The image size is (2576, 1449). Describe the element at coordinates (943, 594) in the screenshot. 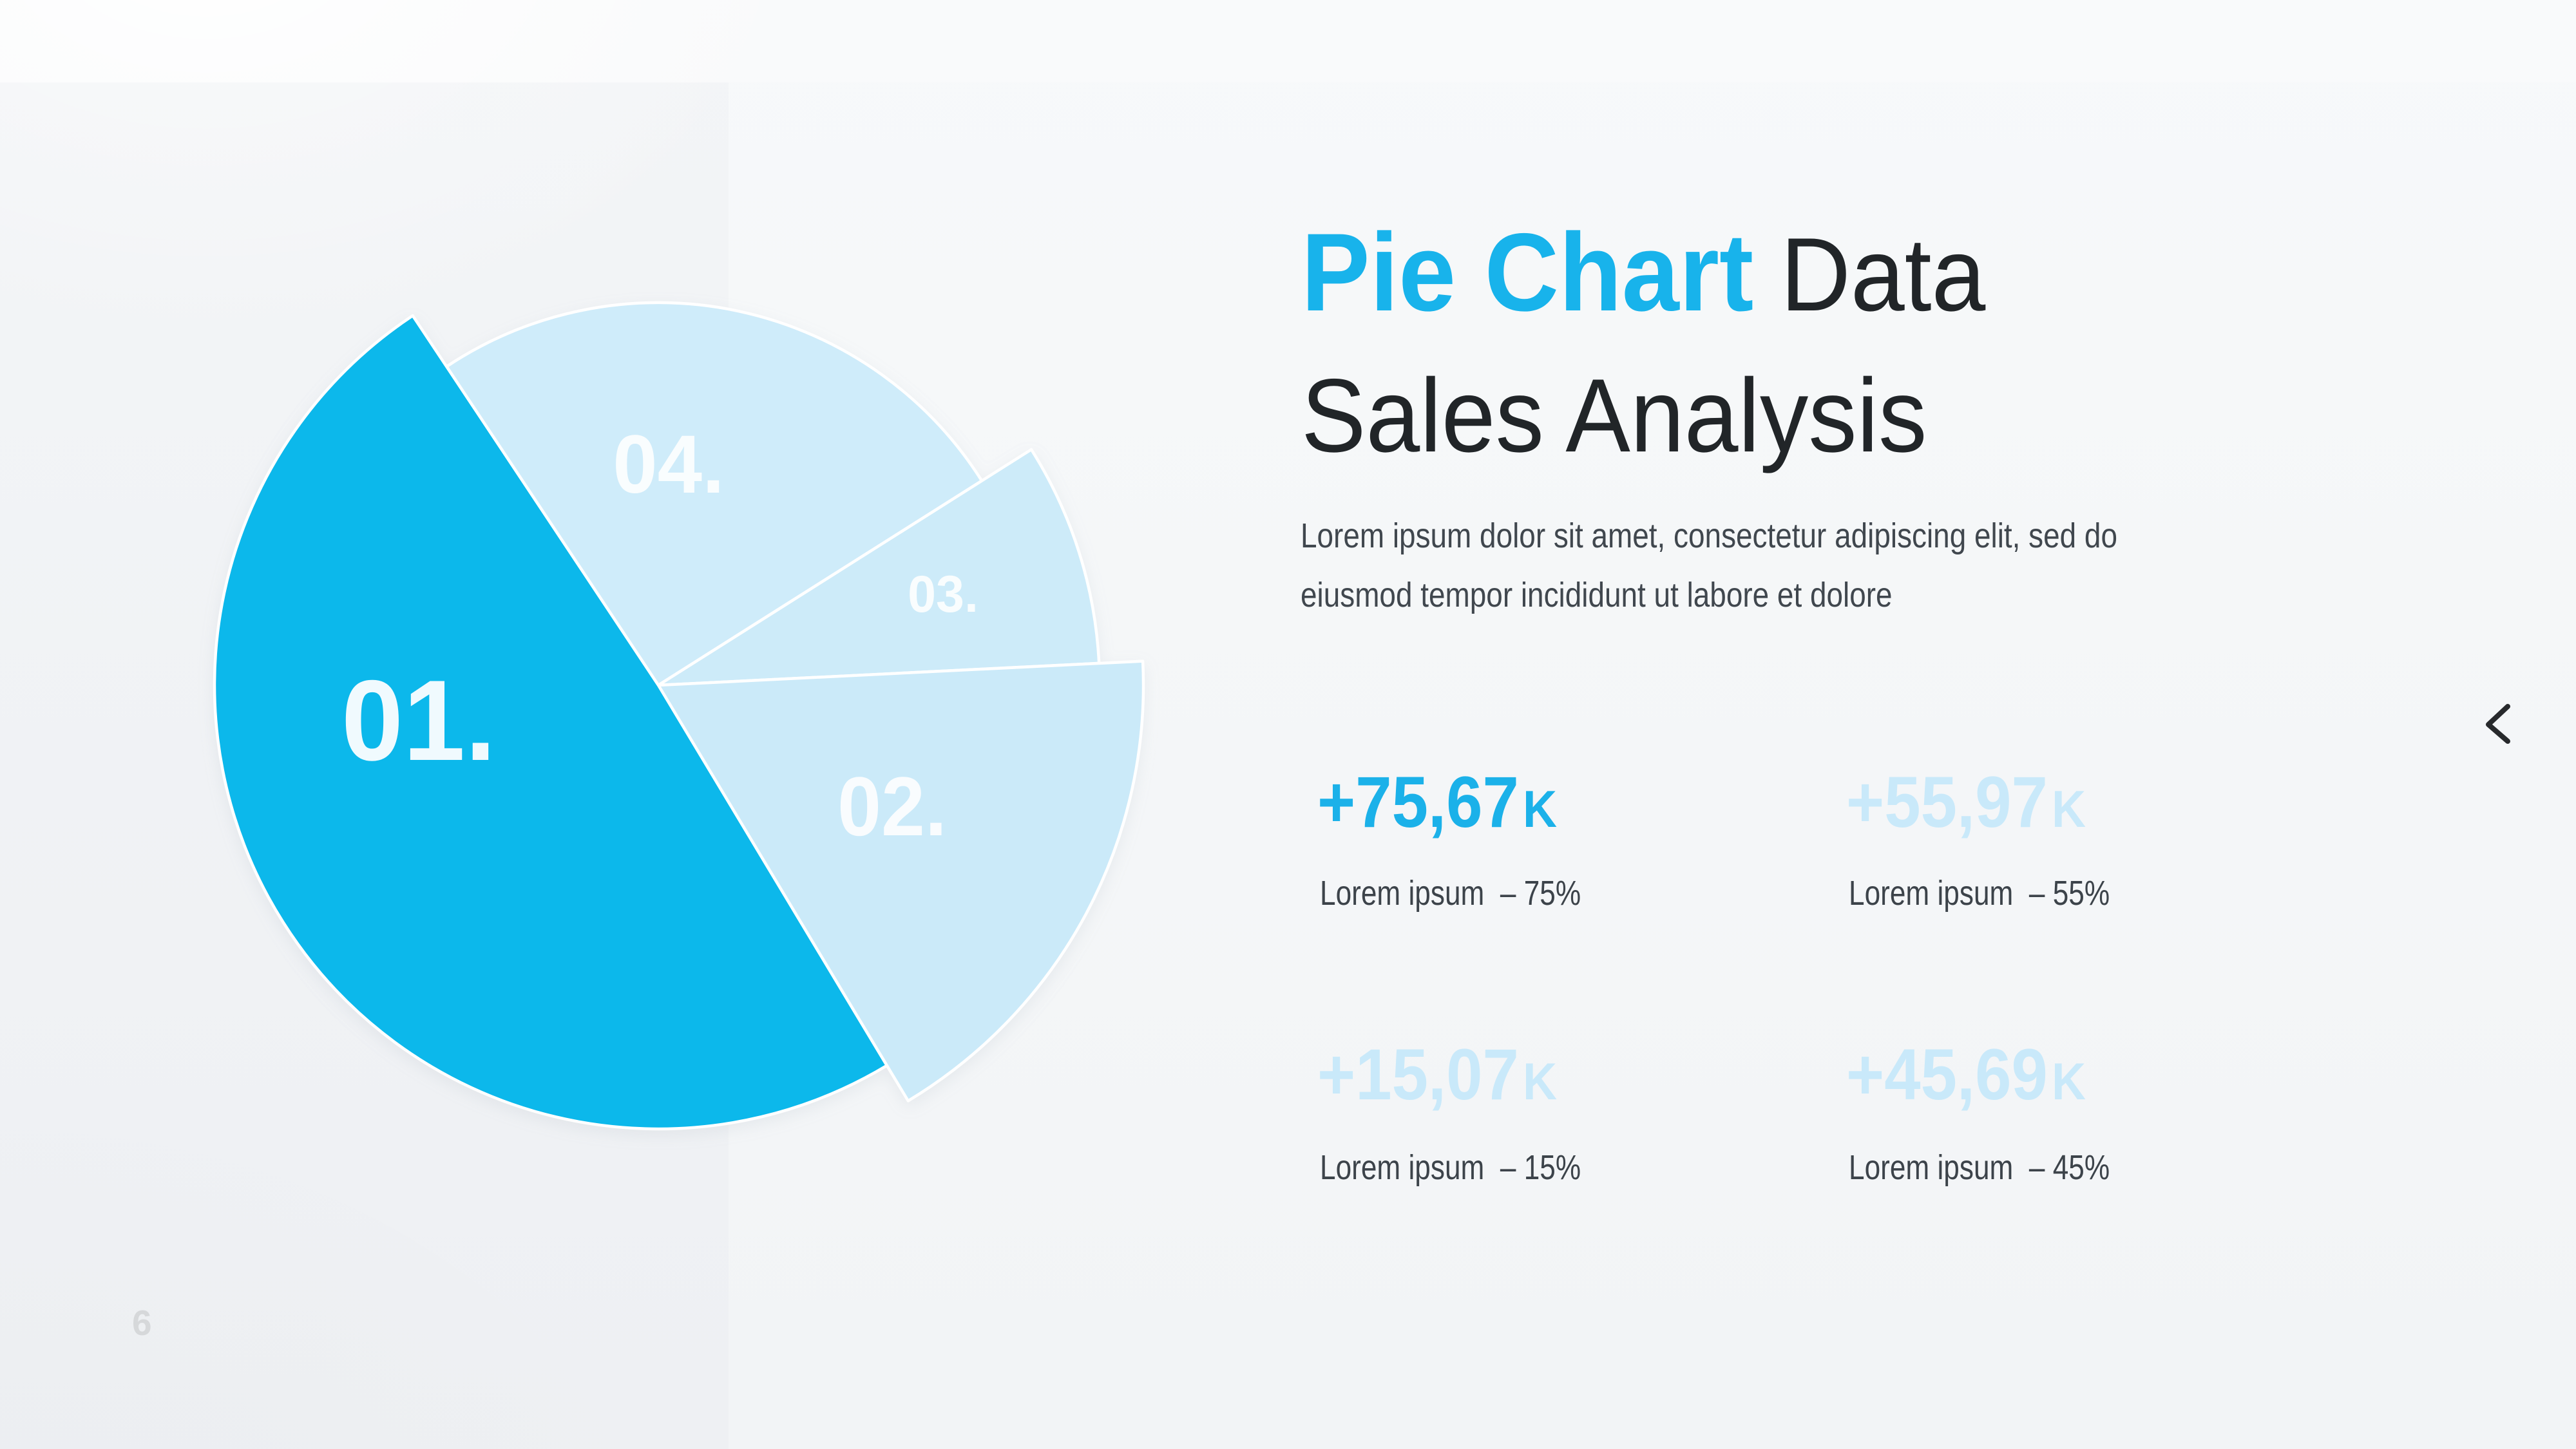

I see `svg-text: 03.` at that location.